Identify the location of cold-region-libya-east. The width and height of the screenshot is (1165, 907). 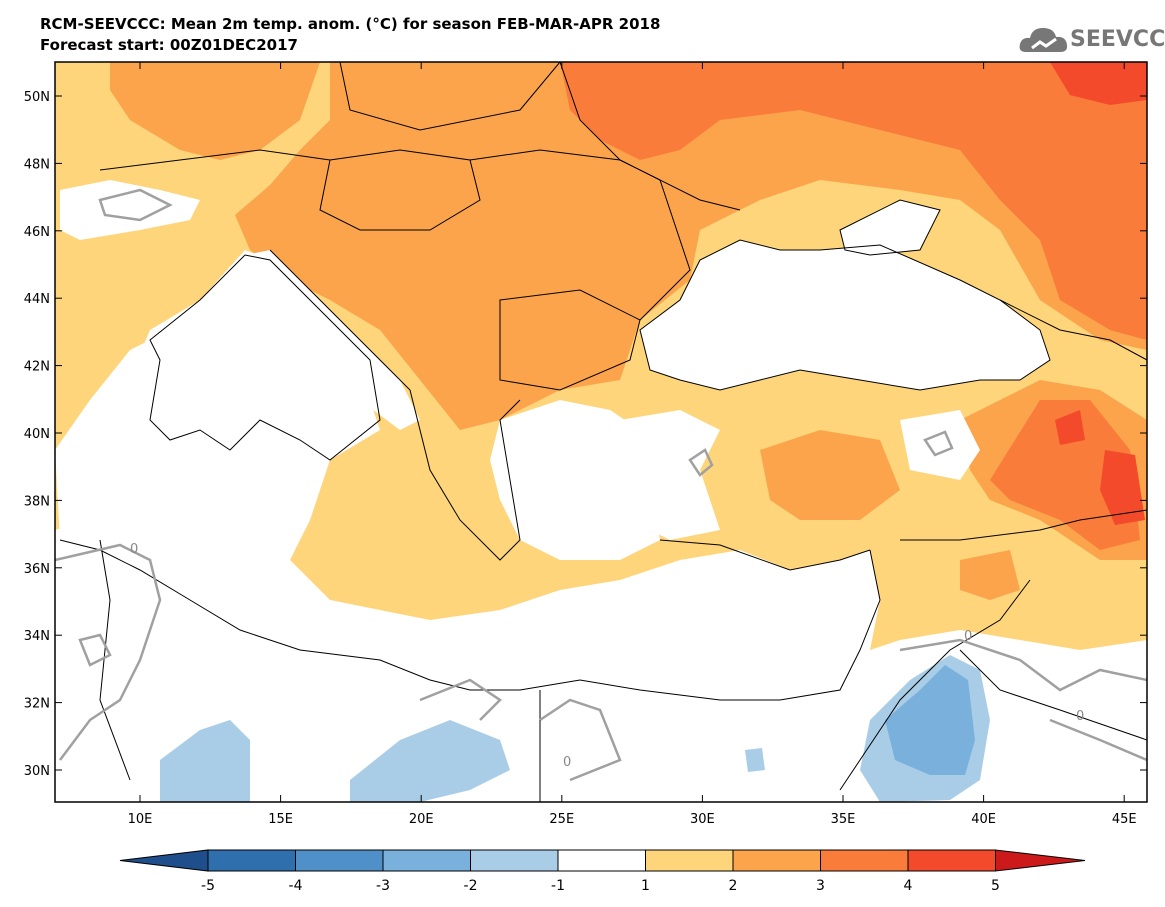
(430, 761).